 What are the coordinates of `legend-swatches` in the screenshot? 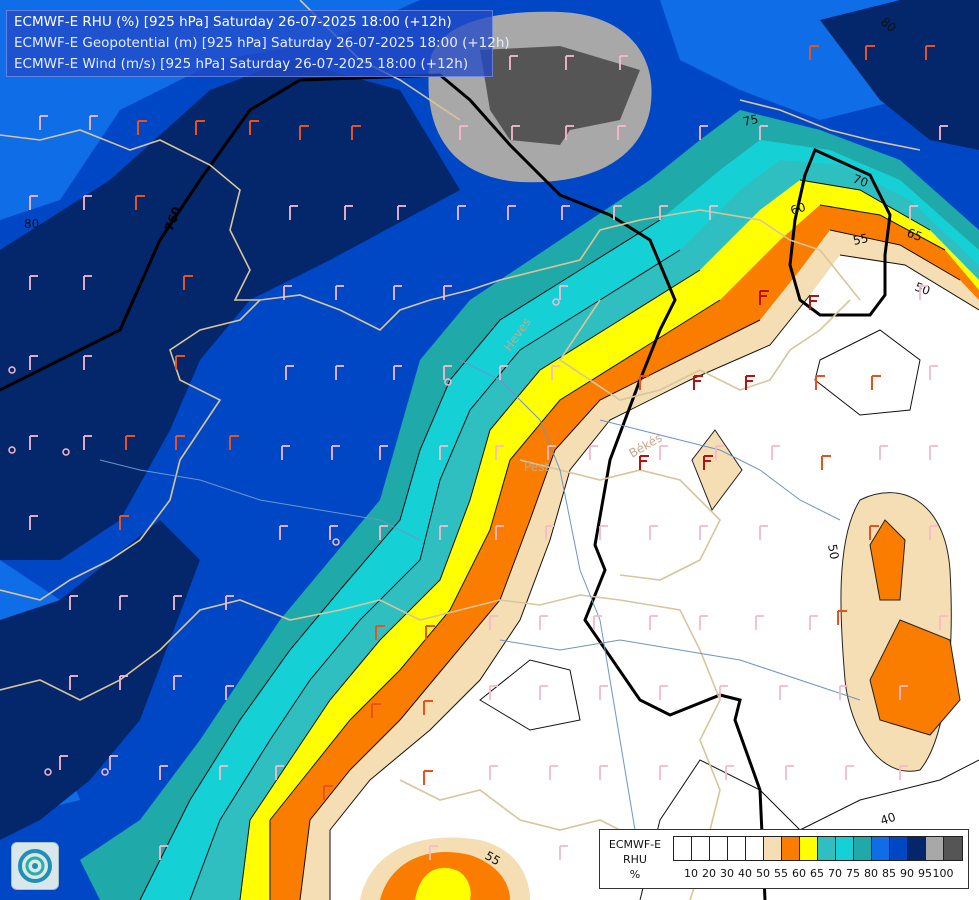 It's located at (818, 848).